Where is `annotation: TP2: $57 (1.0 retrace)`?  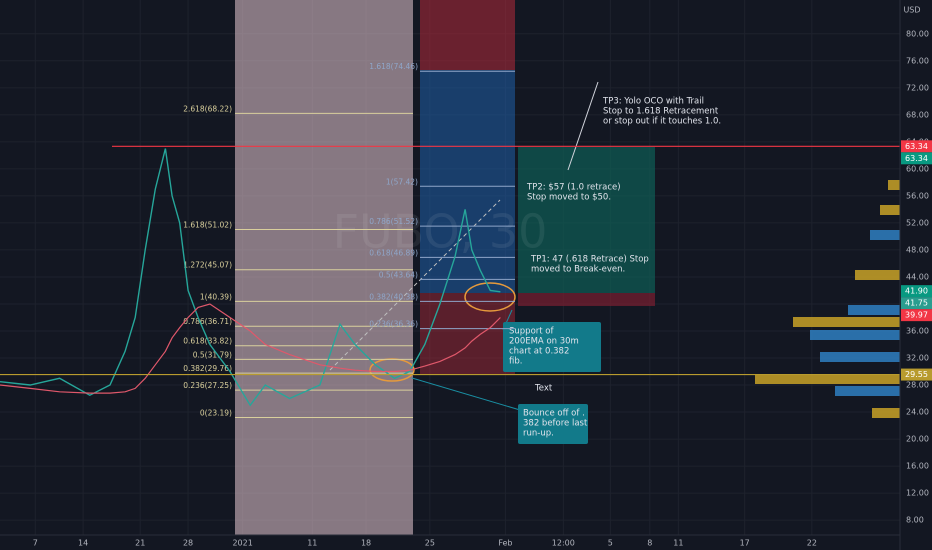 annotation: TP2: $57 (1.0 retrace) is located at coordinates (573, 188).